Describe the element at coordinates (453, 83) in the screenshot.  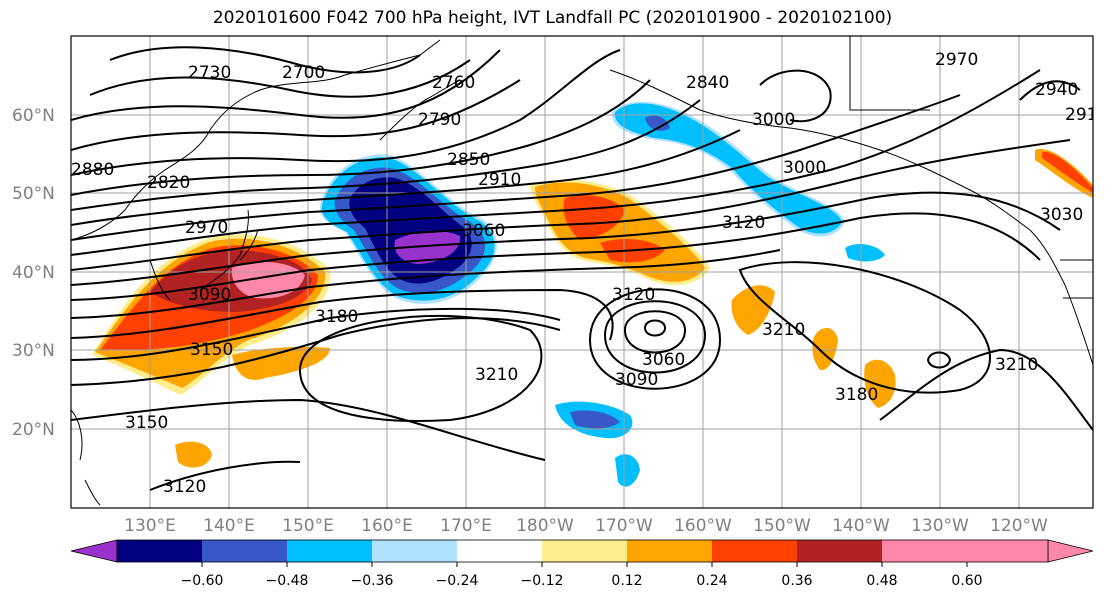
I see `contour-label: 2760` at that location.